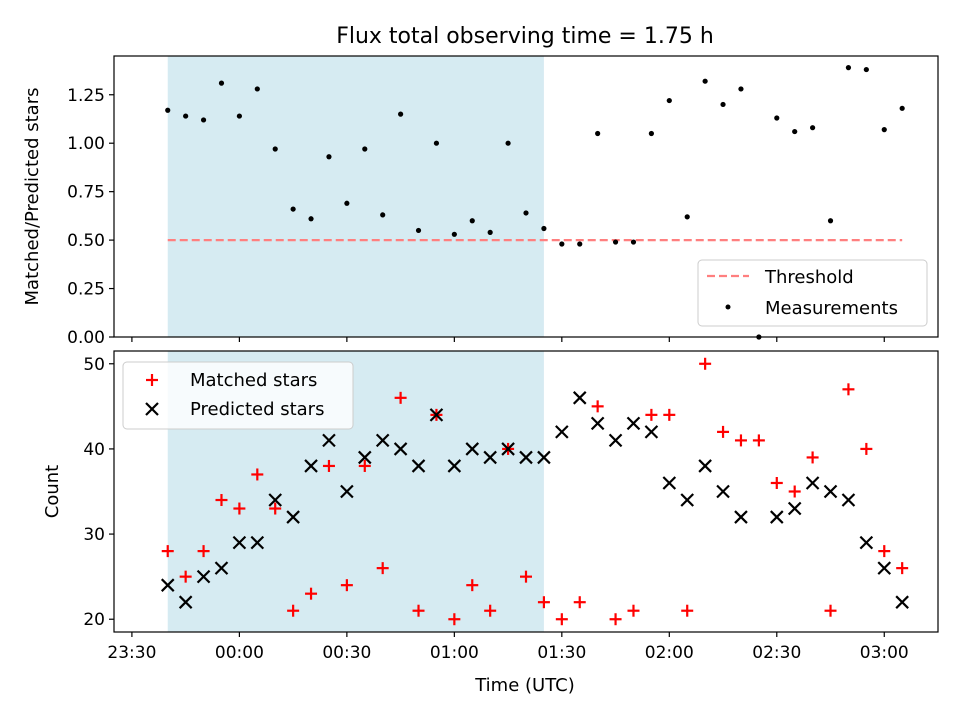  I want to click on x-tick-label: 01:30, so click(561, 653).